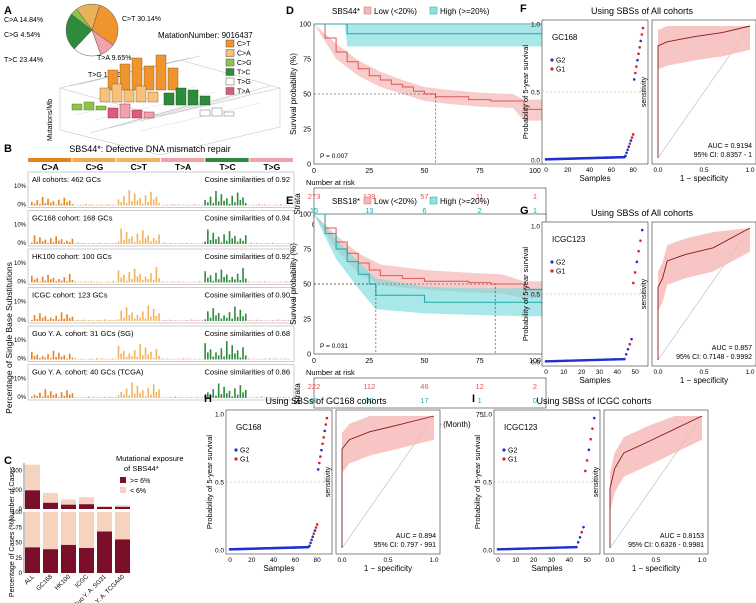 The image size is (756, 603). Describe the element at coordinates (153, 86) in the screenshot. I see `3d-bars` at that location.